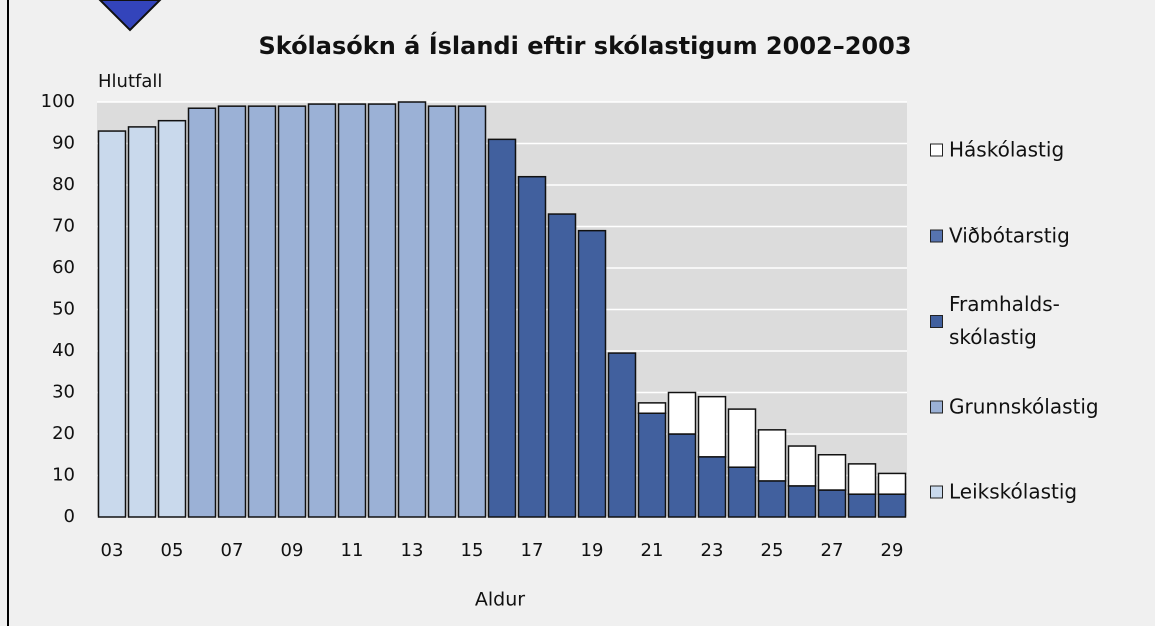 The height and width of the screenshot is (626, 1155). What do you see at coordinates (63, 350) in the screenshot?
I see `y-tick-label: 40` at bounding box center [63, 350].